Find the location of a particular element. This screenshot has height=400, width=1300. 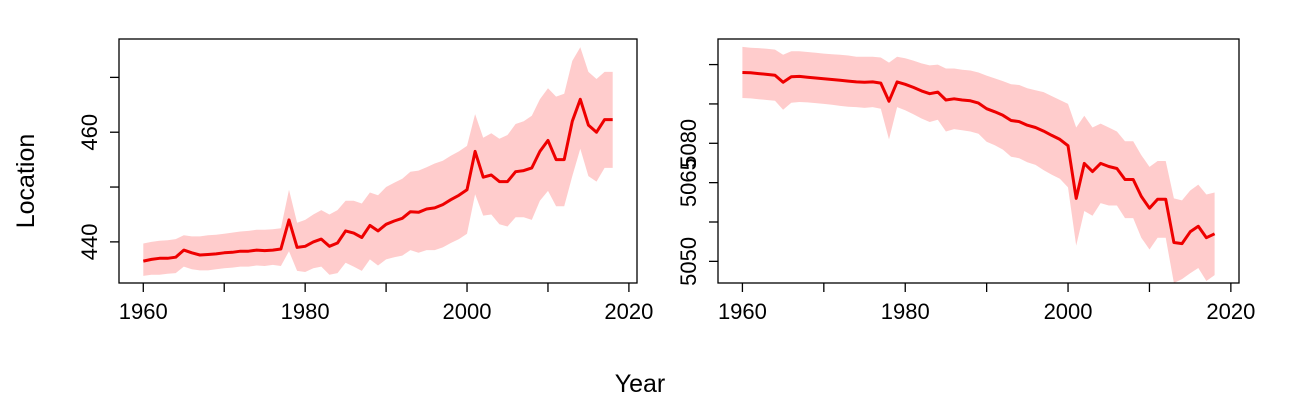

y-tick-label: 460 is located at coordinates (89, 132).